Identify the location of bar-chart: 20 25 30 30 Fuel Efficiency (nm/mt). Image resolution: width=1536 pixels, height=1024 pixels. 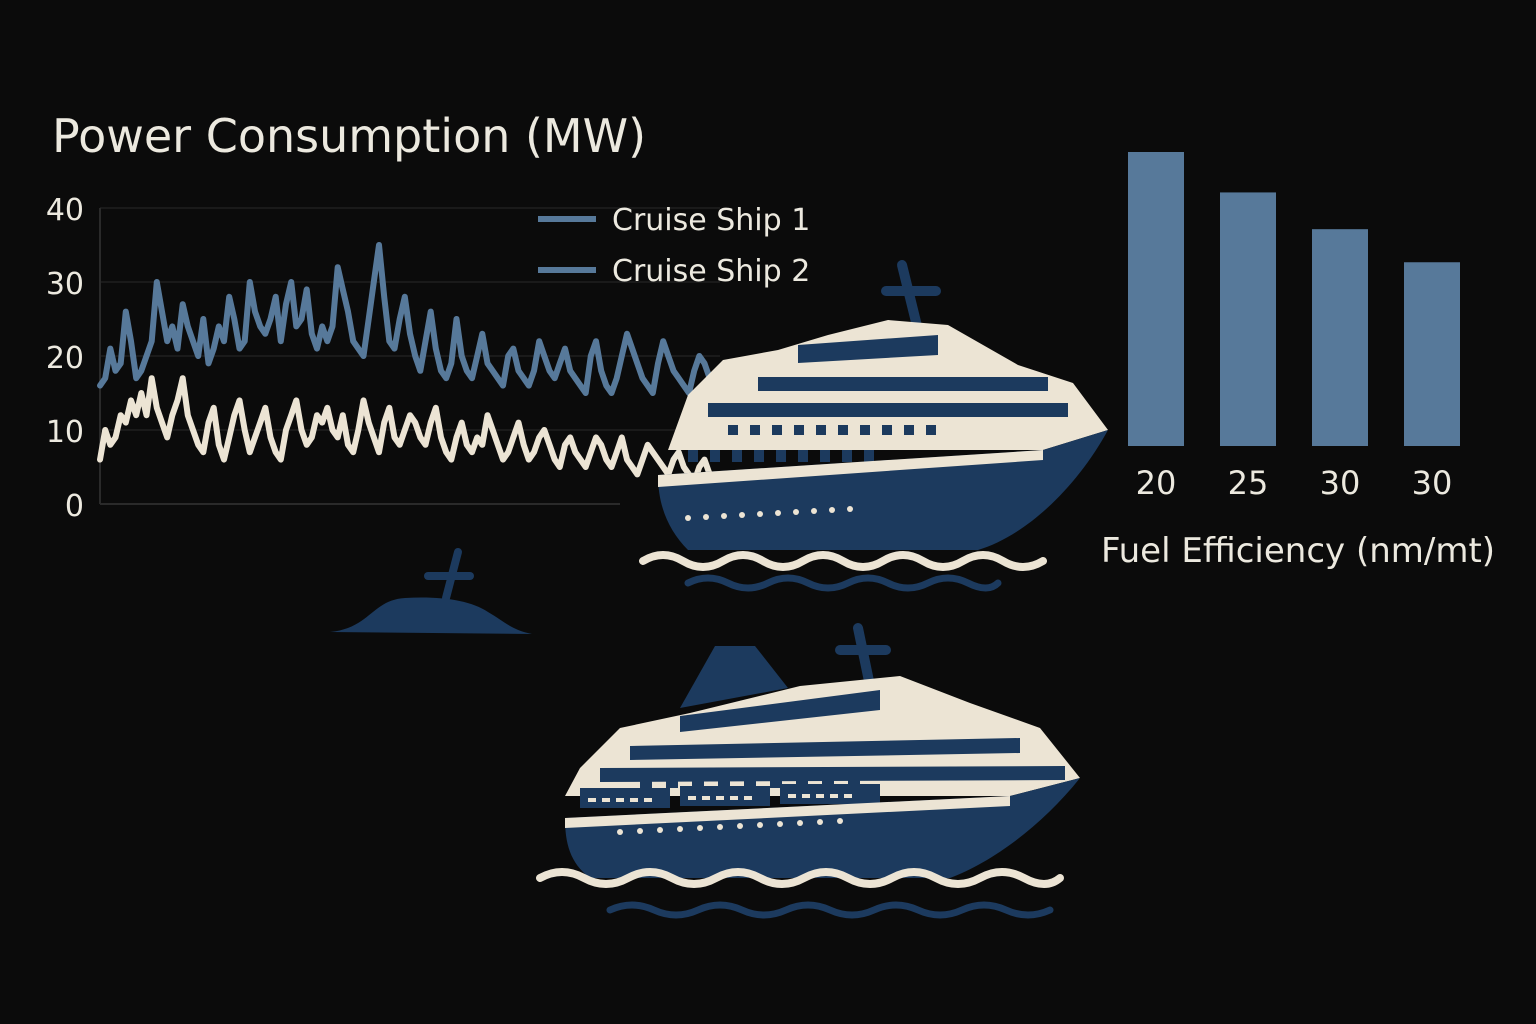
(1298, 361).